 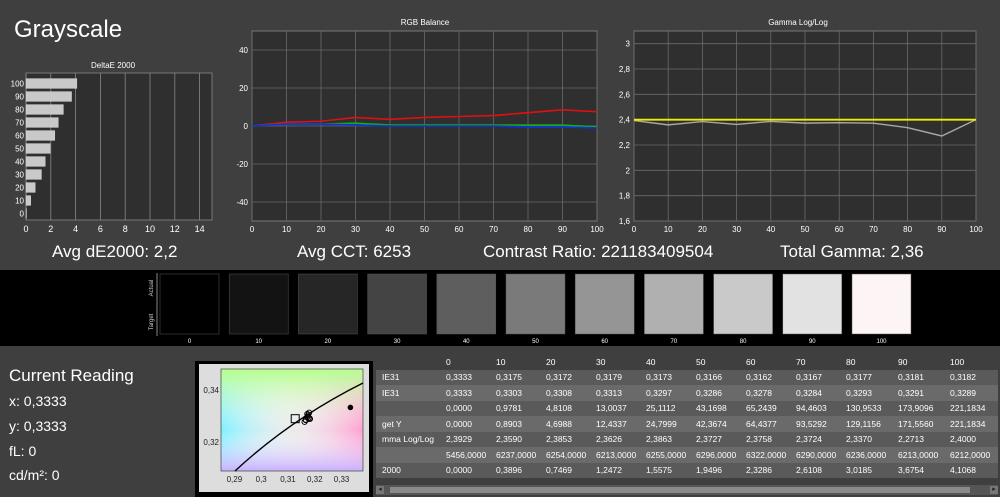 I want to click on rgb-x-tick-label: 80, so click(x=528, y=229).